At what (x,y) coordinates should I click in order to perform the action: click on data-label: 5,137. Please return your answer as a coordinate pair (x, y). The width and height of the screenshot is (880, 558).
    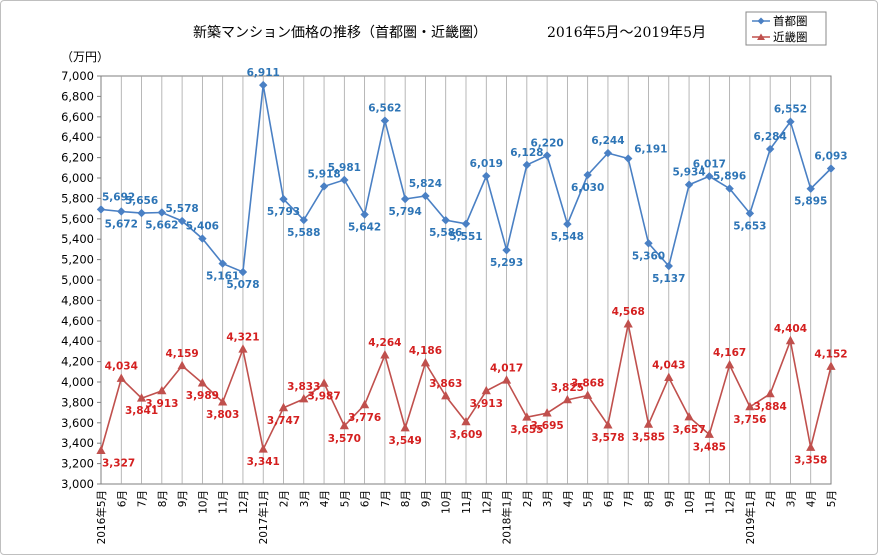
    Looking at the image, I should click on (668, 279).